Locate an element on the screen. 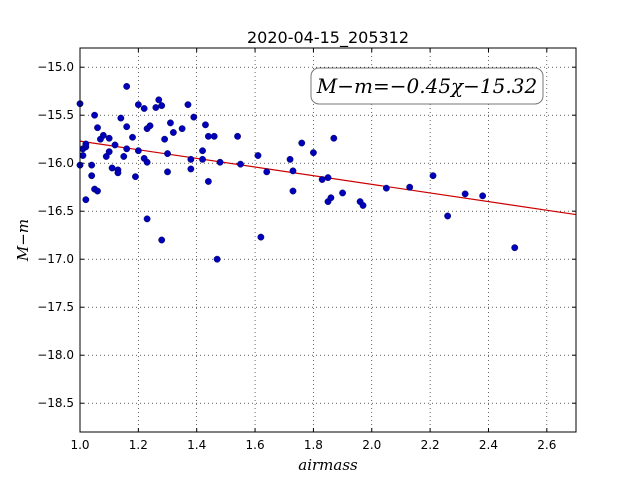  fit-annotation: M−m=−0.45χ−15.32 is located at coordinates (427, 86).